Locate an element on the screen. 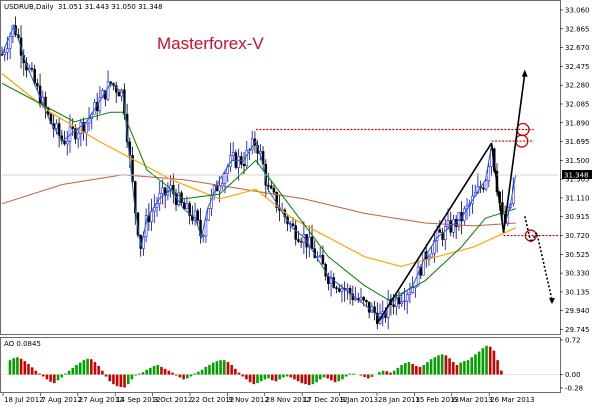  last-price-label: 31.348 is located at coordinates (577, 175).